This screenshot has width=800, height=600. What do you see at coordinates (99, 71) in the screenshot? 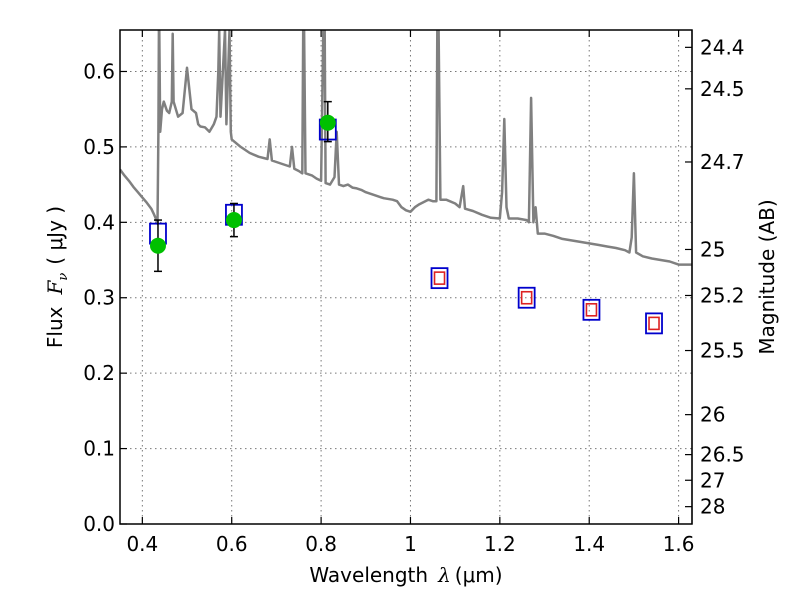
I see `y-tick-label: 0.6` at bounding box center [99, 71].